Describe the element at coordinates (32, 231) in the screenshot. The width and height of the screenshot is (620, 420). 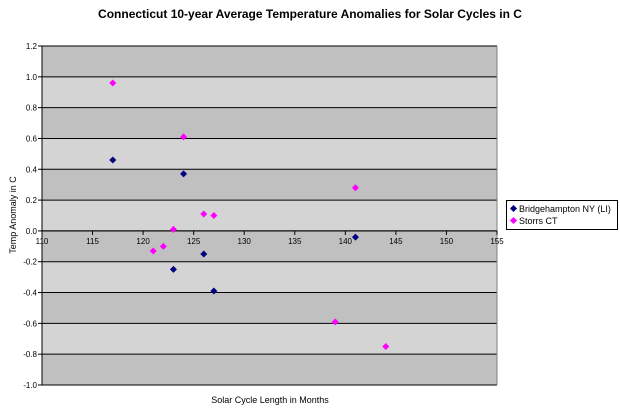
I see `y-tick-label: 0.0` at that location.